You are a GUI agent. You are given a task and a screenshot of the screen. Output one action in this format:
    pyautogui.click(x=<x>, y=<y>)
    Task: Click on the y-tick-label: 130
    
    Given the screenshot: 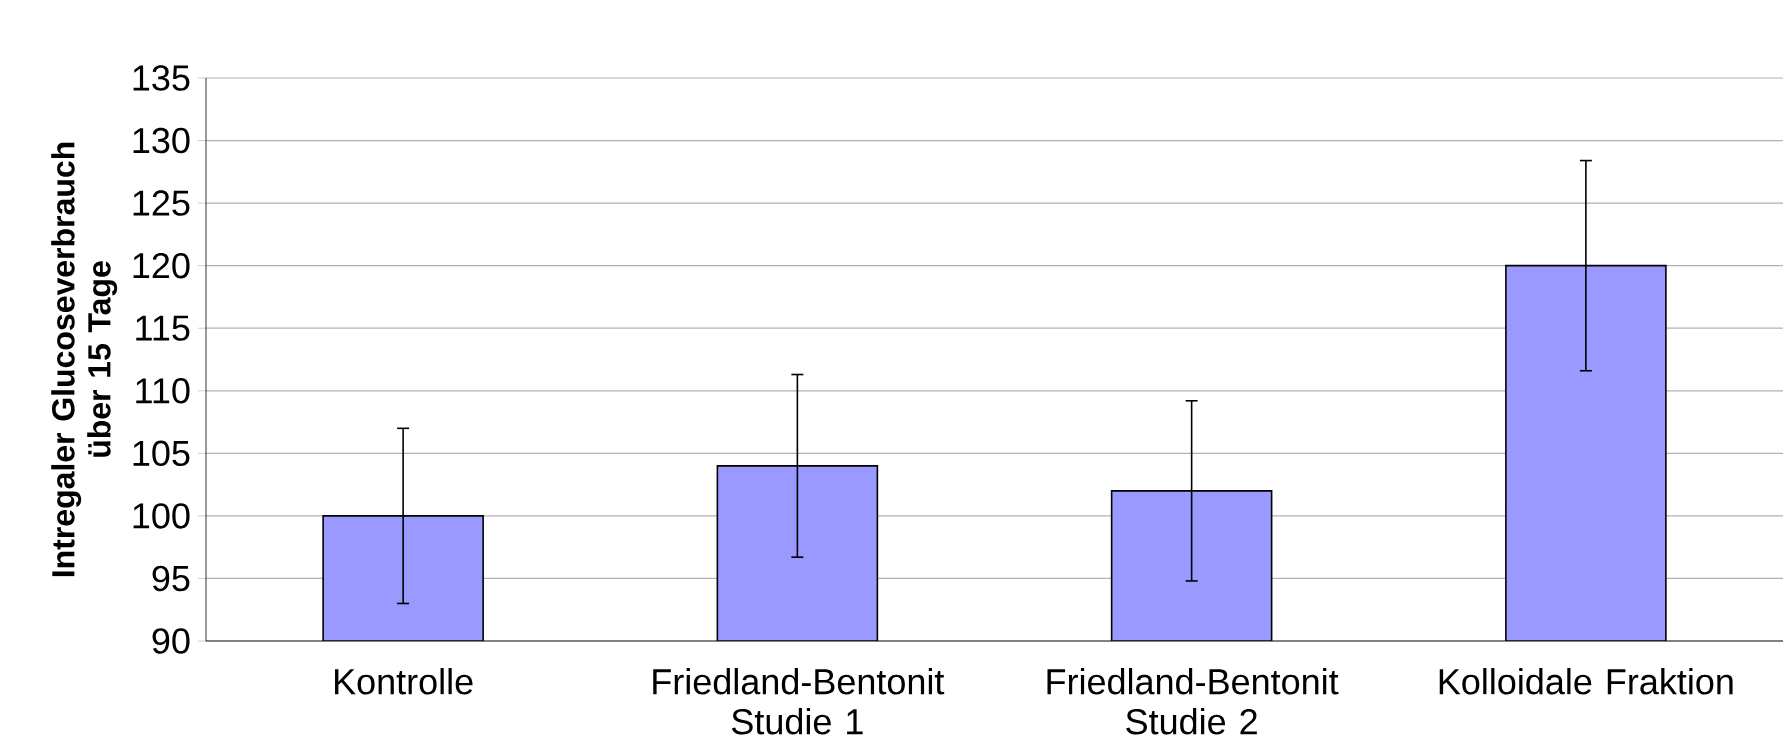 What is the action you would take?
    pyautogui.click(x=161, y=140)
    